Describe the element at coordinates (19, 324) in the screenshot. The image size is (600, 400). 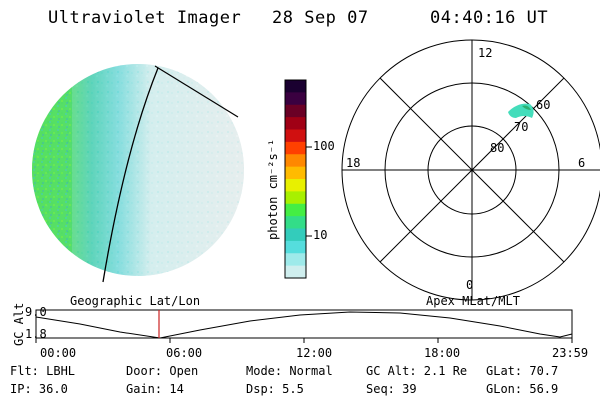
I see `alt-axis-label: GC Alt` at that location.